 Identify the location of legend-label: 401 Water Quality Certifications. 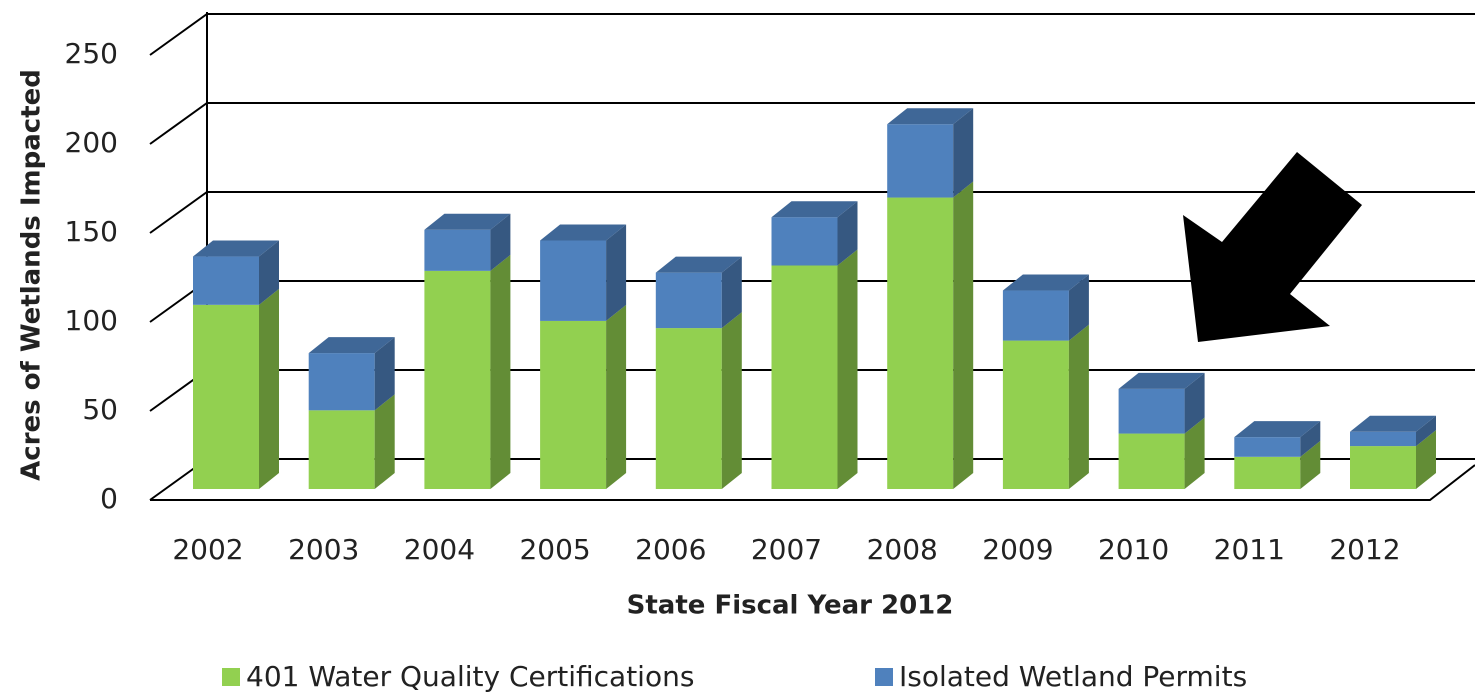
(470, 676).